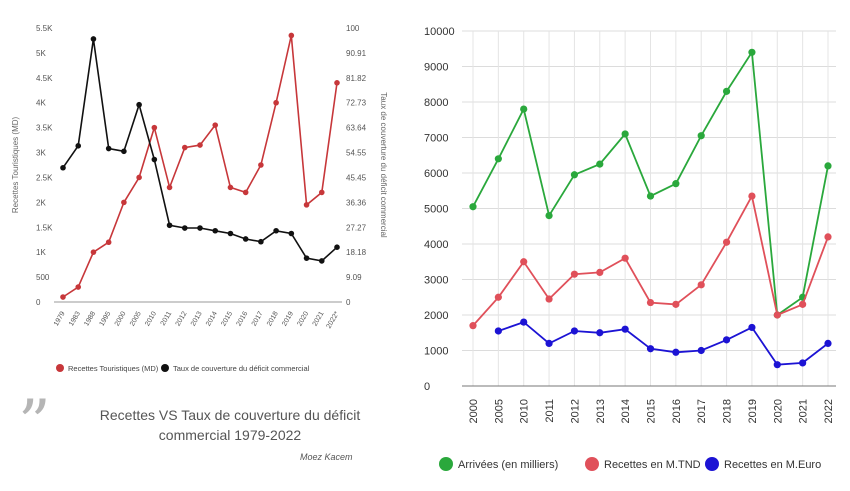 This screenshot has height=491, width=850. What do you see at coordinates (288, 318) in the screenshot?
I see `x-tick-label: 2019` at bounding box center [288, 318].